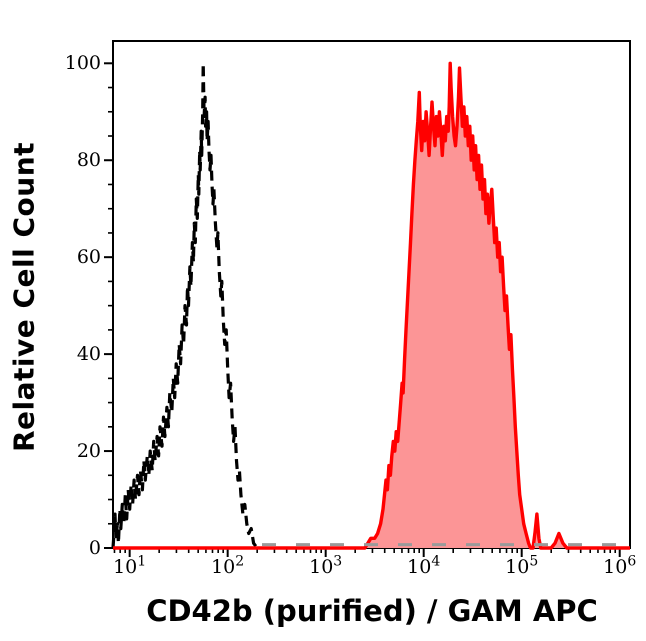  Describe the element at coordinates (620, 565) in the screenshot. I see `x-tick-label: 10⁶` at that location.